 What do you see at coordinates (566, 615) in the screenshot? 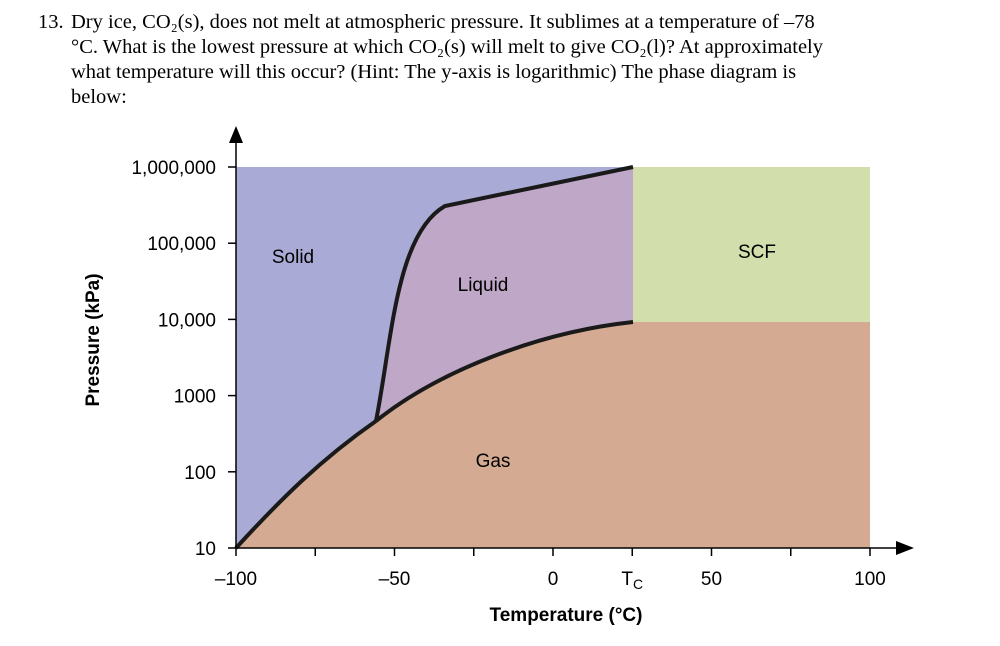
I see `x-axis-label: Temperature (°C)` at bounding box center [566, 615].